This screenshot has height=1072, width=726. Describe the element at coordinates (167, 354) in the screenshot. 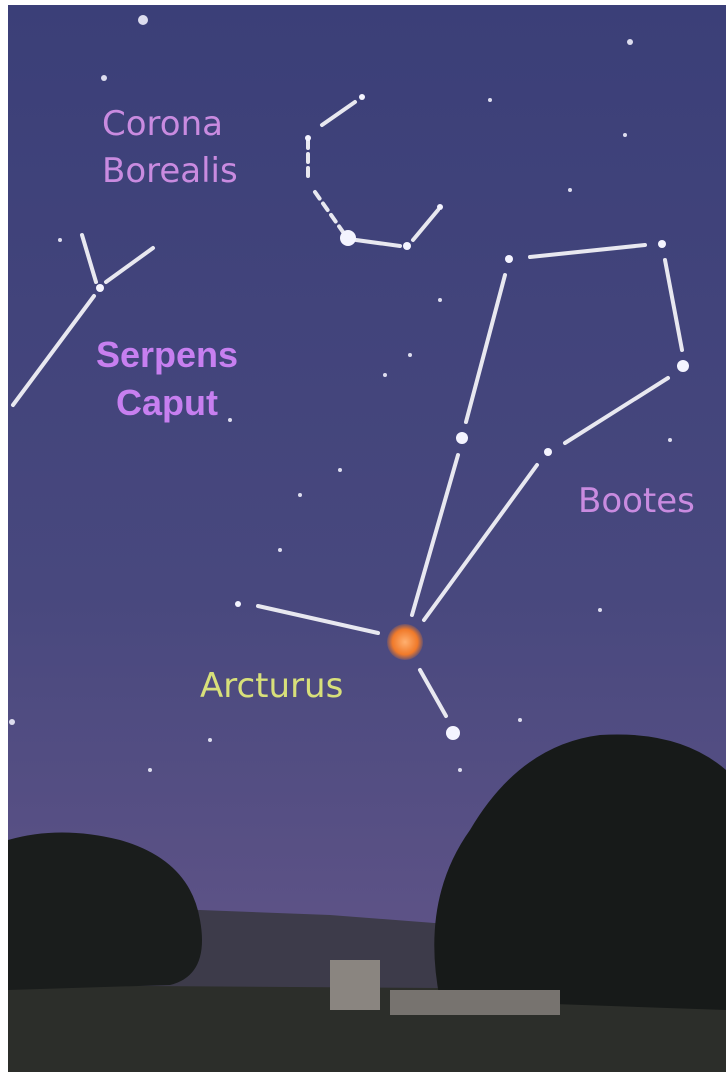

I see `serpens-label: Serpens` at that location.